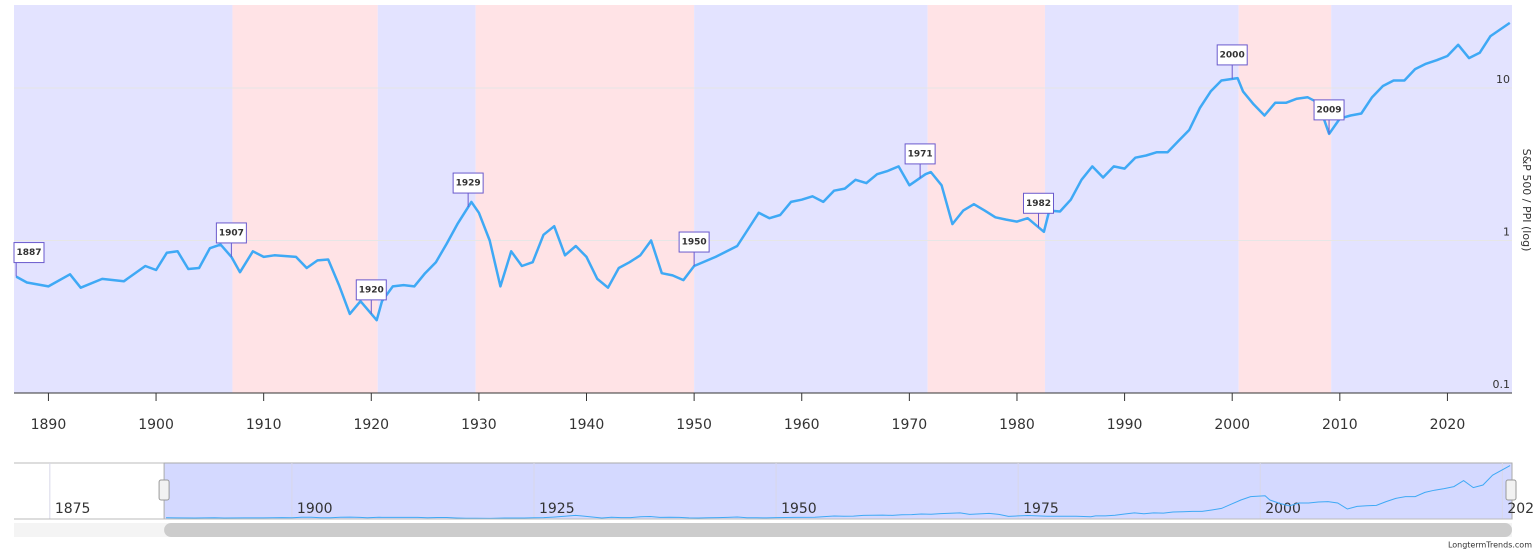 This screenshot has width=1534, height=550. Describe the element at coordinates (1526, 200) in the screenshot. I see `y-axis-label: S&P 500 / PPI (log)` at that location.